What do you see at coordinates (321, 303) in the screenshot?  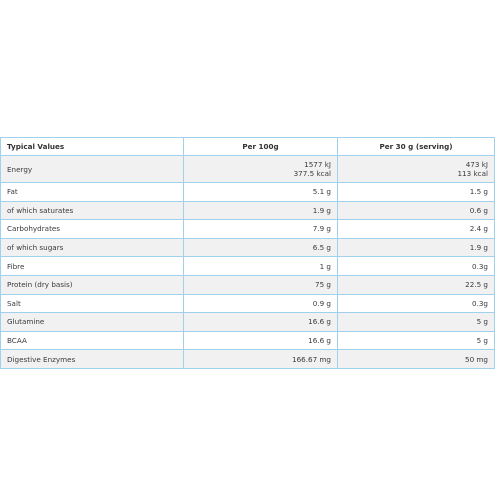 I see `value-per-100g-line: 0.9 g` at bounding box center [321, 303].